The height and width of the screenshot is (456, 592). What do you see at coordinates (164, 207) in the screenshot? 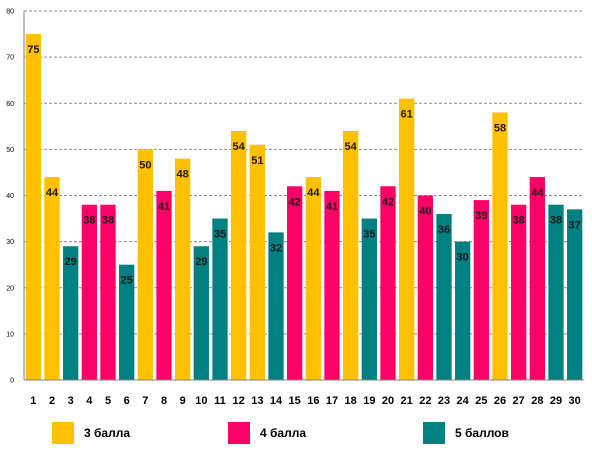
I see `data-label-8: 41` at bounding box center [164, 207].